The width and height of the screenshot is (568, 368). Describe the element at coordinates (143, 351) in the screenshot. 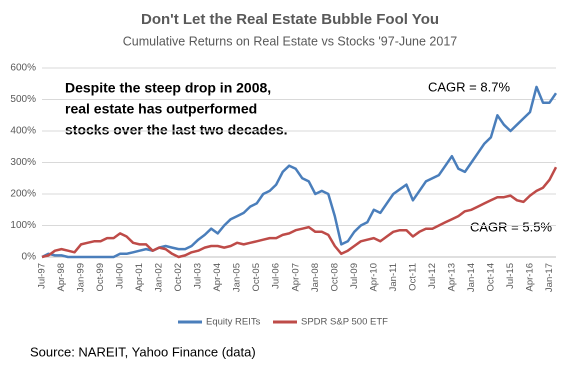

I see `source: Source: NAREIT, Yahoo Finance (data)` at that location.